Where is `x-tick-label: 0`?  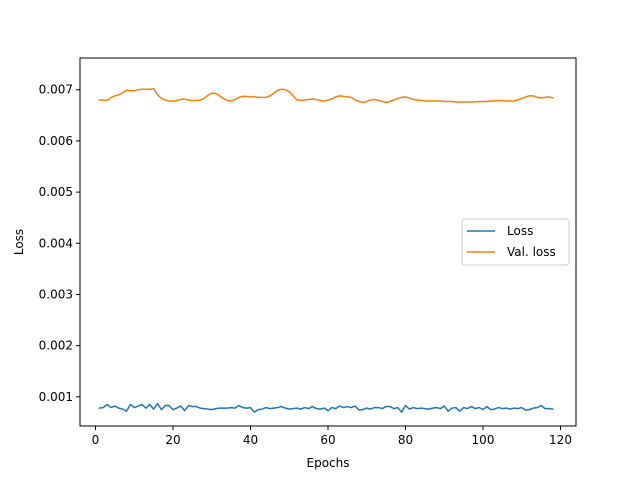
x-tick-label: 0 is located at coordinates (96, 440).